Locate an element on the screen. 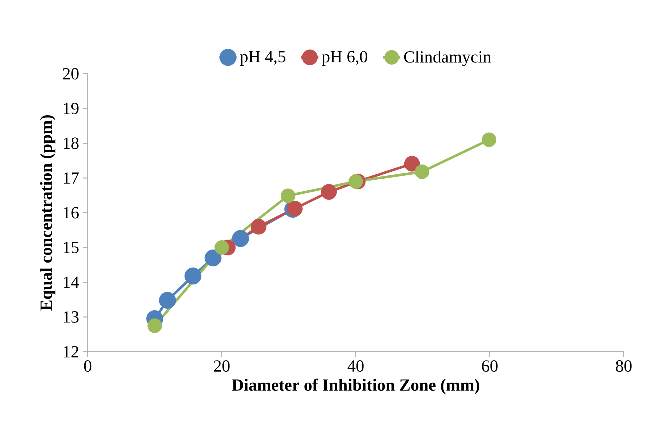 The image size is (650, 426). x-tick-label: 20 is located at coordinates (222, 366).